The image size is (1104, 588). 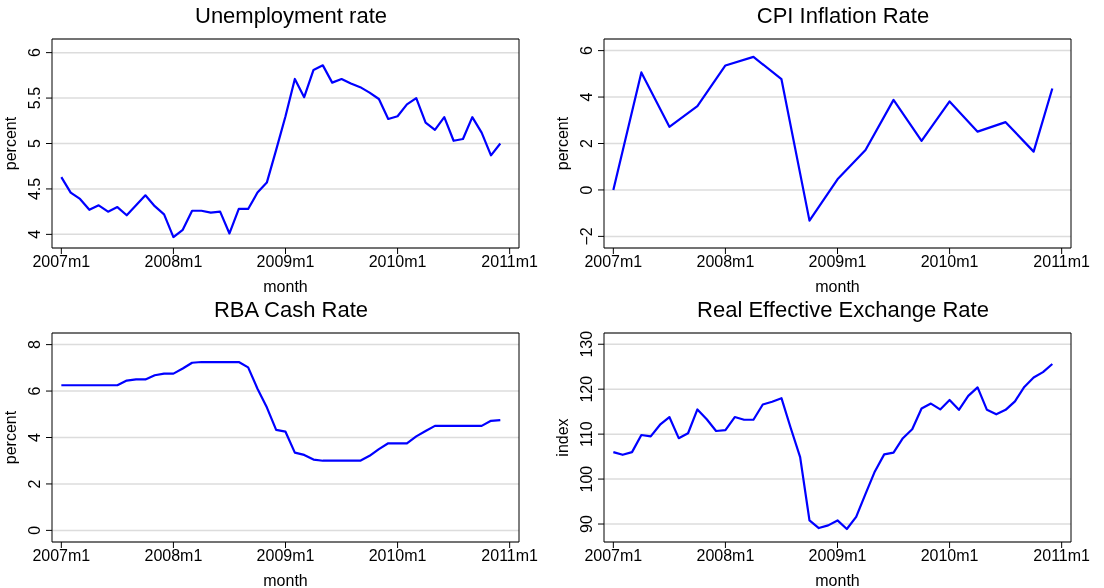 What do you see at coordinates (586, 344) in the screenshot?
I see `y-tick-label: 130` at bounding box center [586, 344].